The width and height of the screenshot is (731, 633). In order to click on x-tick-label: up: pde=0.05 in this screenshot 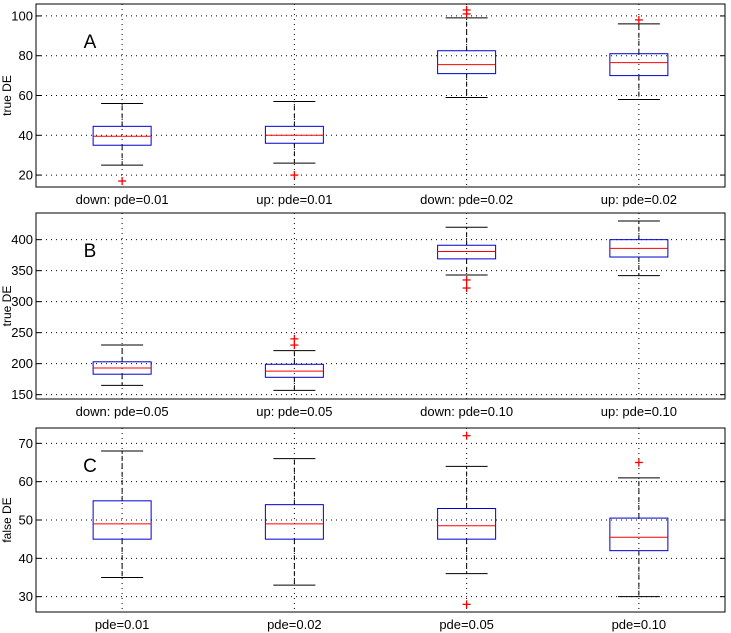, I will do `click(294, 411)`.